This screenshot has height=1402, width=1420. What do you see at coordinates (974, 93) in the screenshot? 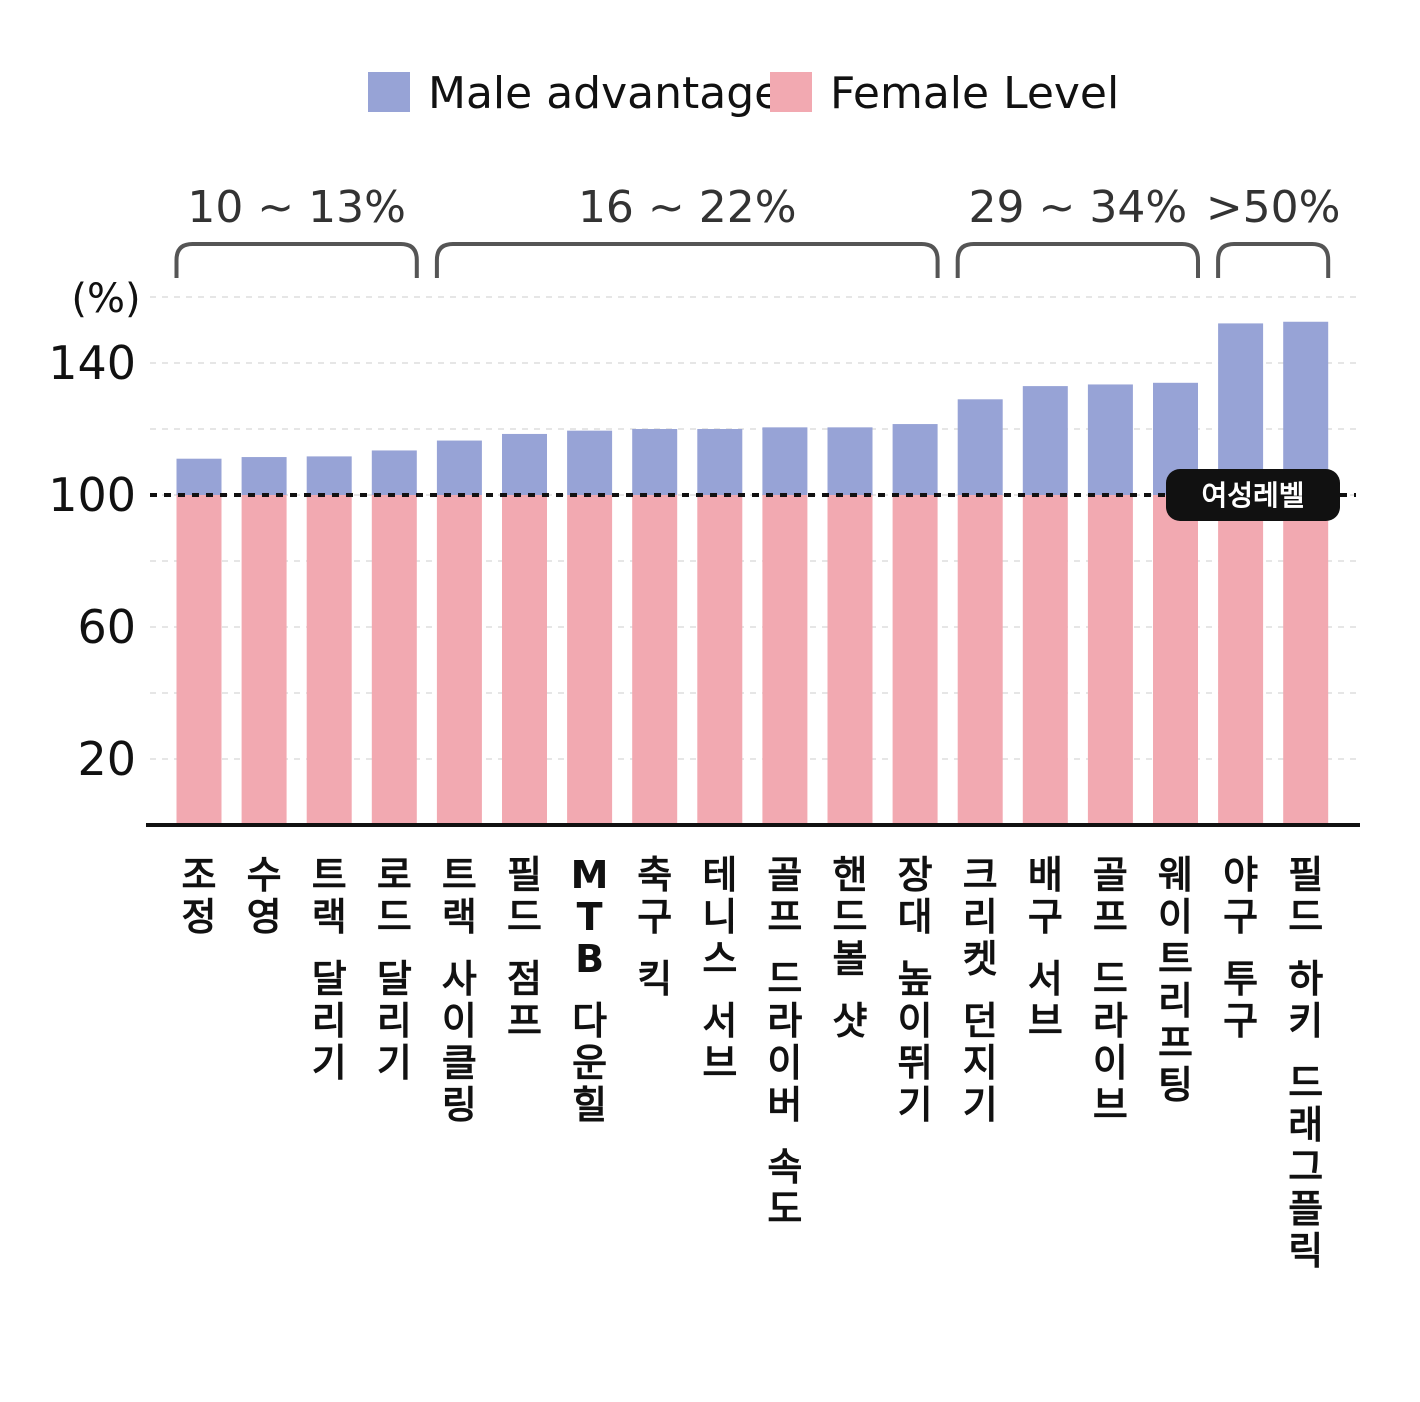
I see `legend-entry: Female Level` at bounding box center [974, 93].